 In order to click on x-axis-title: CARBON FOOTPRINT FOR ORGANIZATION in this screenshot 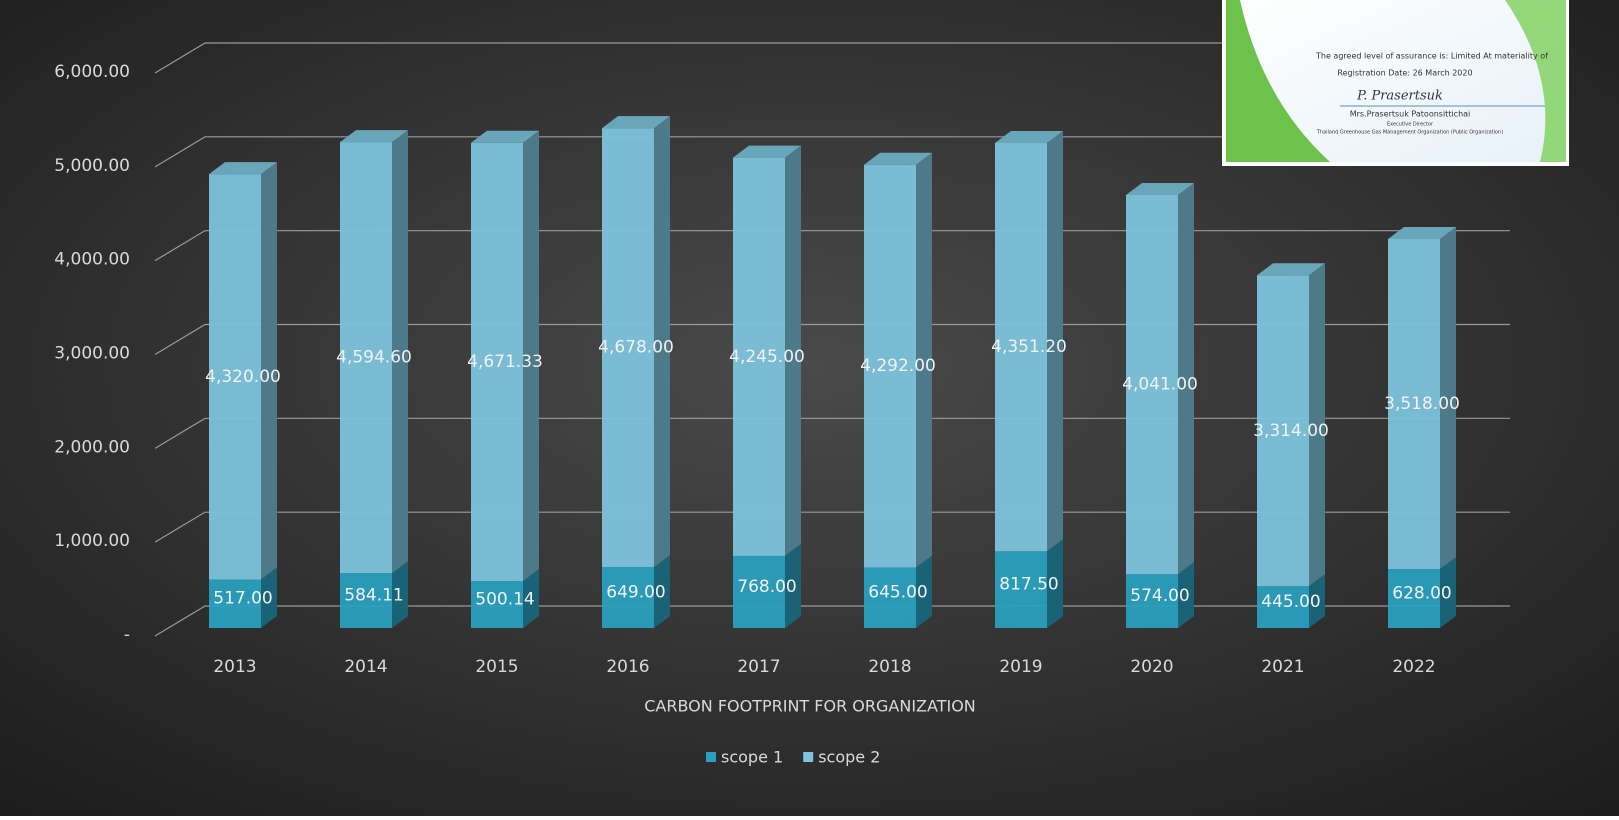, I will do `click(810, 706)`.